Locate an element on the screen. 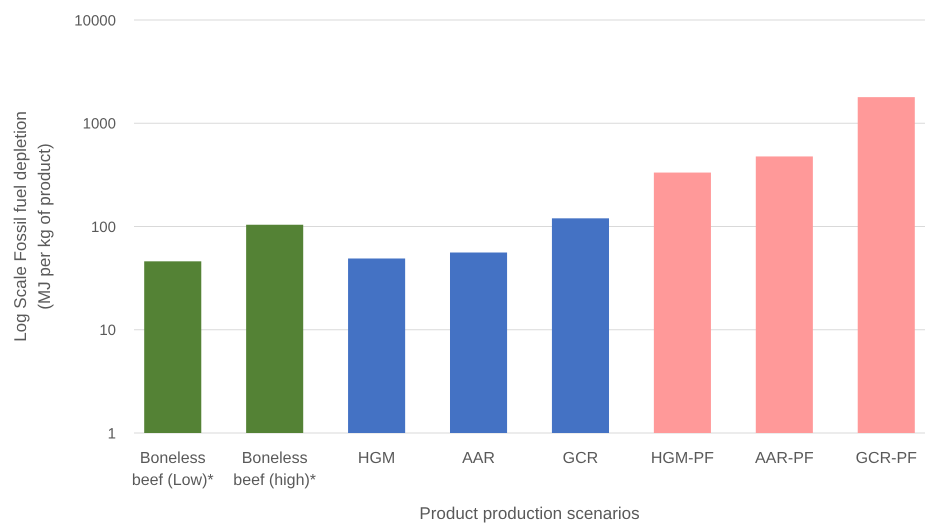 Image resolution: width=933 pixels, height=527 pixels. x-tick-label: GCR-PF is located at coordinates (887, 458).